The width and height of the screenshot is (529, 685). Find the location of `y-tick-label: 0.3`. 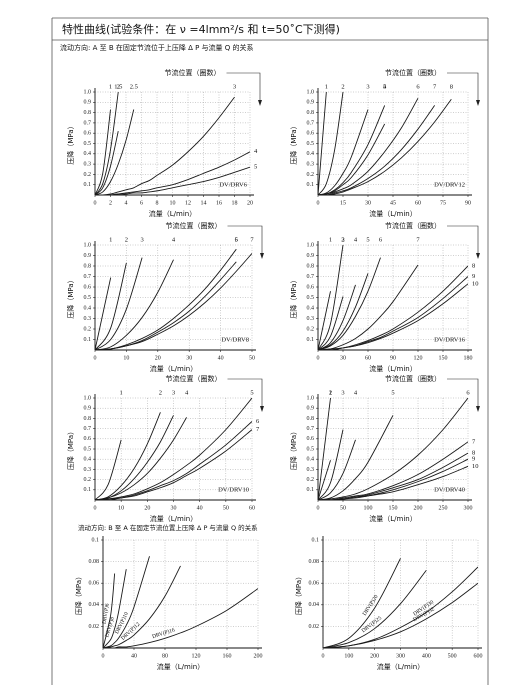

y-tick-label: 0.3 is located at coordinates (88, 470).